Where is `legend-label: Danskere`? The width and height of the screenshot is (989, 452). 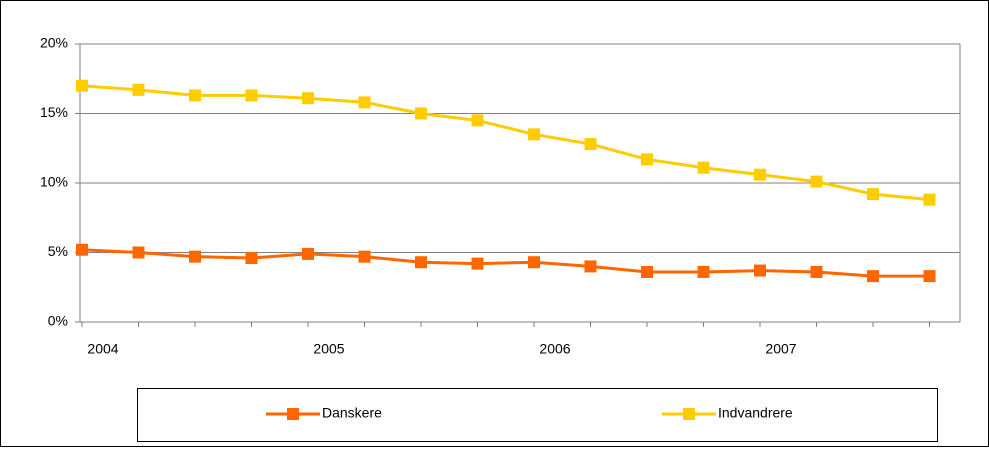
legend-label: Danskere is located at coordinates (352, 413).